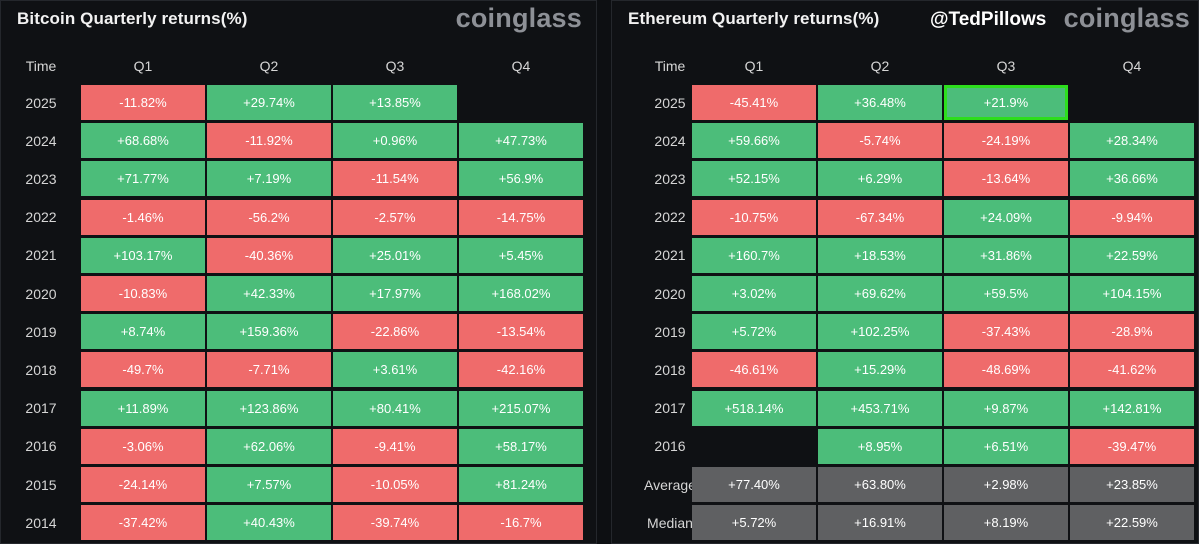 The height and width of the screenshot is (544, 1199). Describe the element at coordinates (269, 484) in the screenshot. I see `return-cell-2015-q2: +7.57%` at that location.